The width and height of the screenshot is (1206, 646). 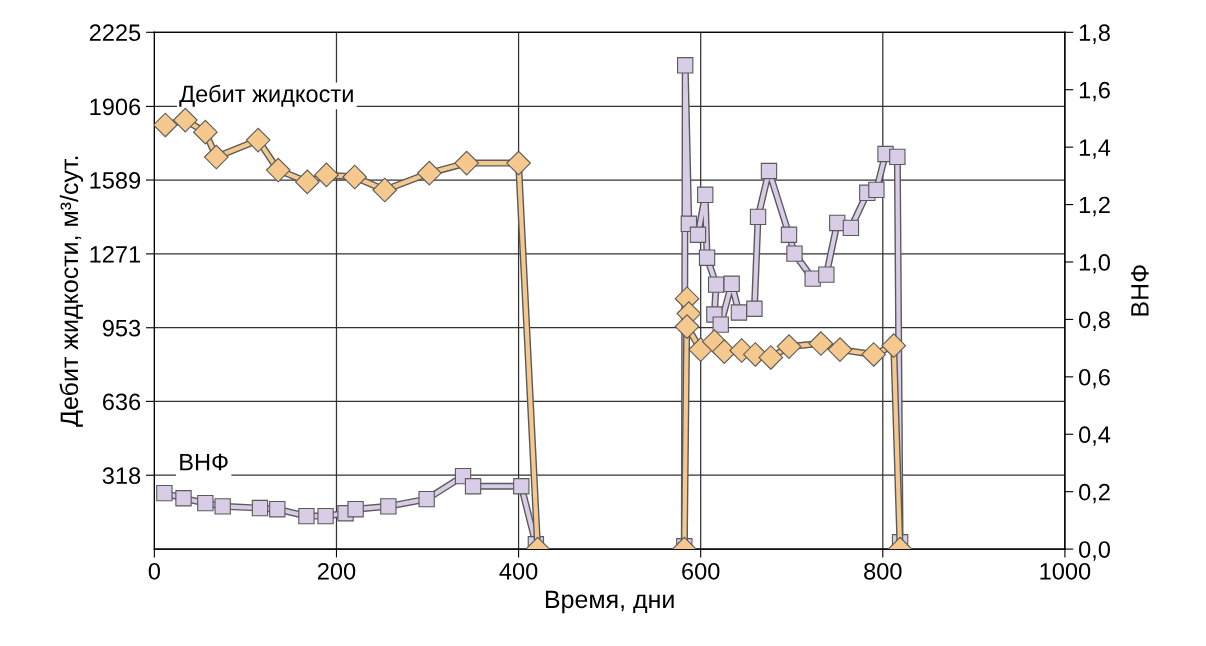 What do you see at coordinates (115, 107) in the screenshot?
I see `y-tick-label: 1906` at bounding box center [115, 107].